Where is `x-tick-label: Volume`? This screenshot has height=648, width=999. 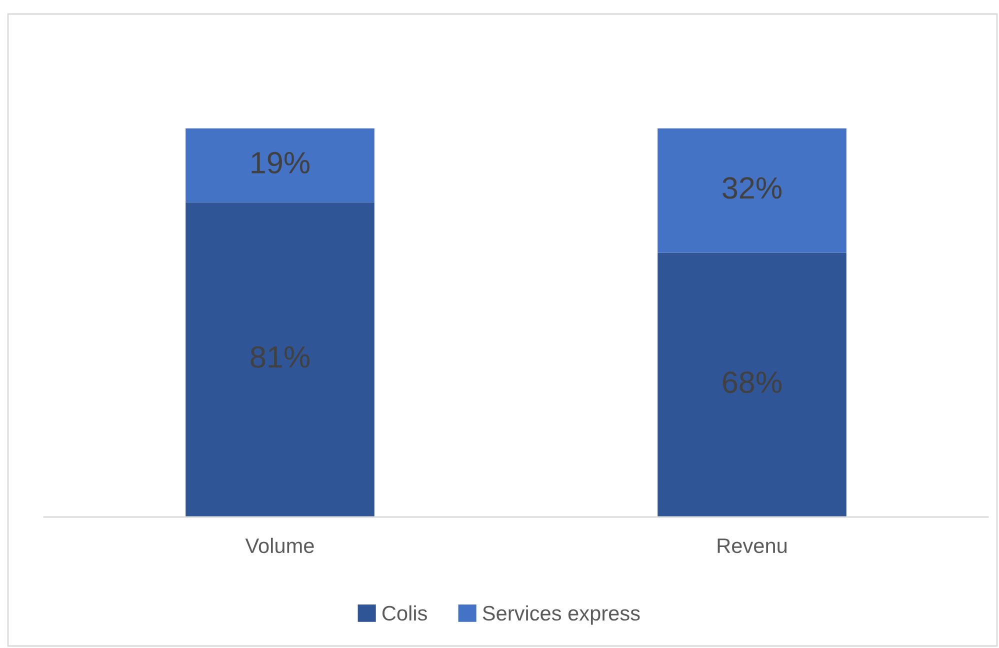
x-tick-label: Volume is located at coordinates (279, 546).